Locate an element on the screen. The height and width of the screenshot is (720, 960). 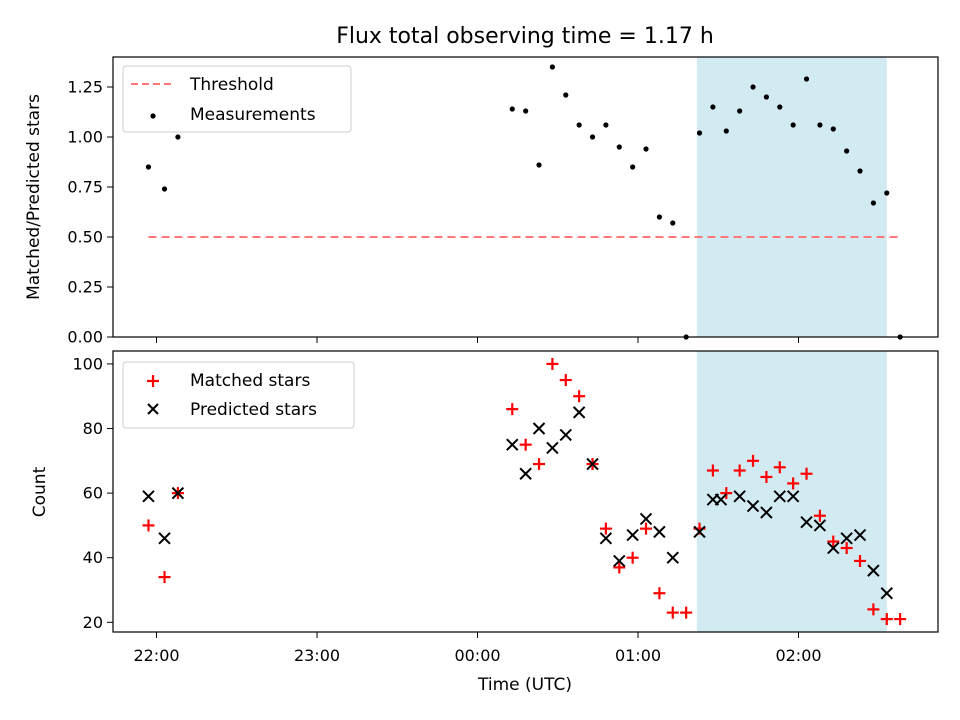
y-tick-label: 0.00 is located at coordinates (85, 337).